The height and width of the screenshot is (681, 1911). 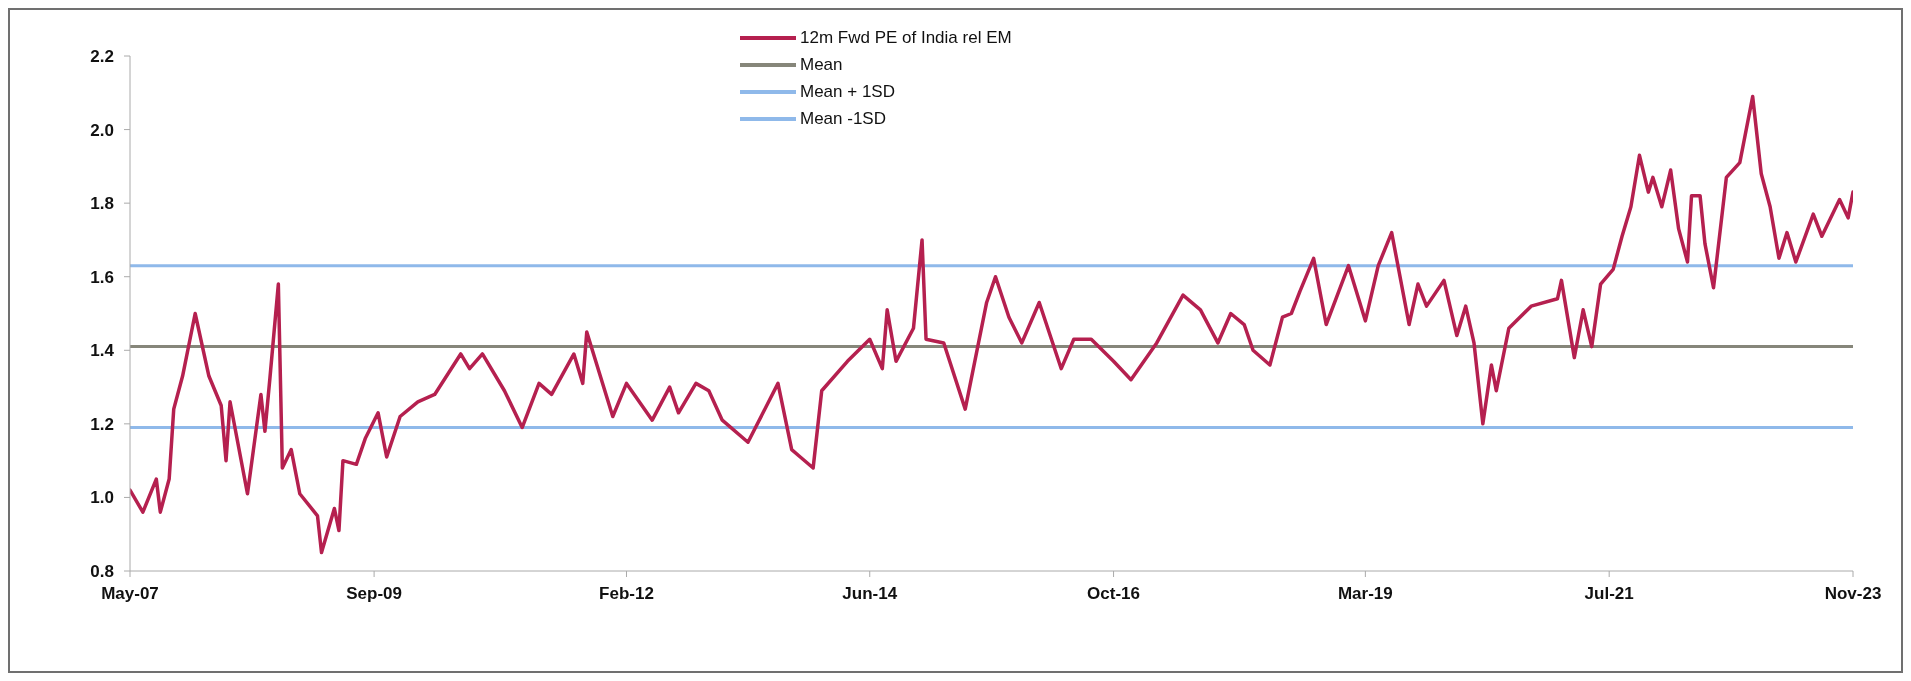 I want to click on x-tick-label: Oct-16, so click(x=1114, y=594).